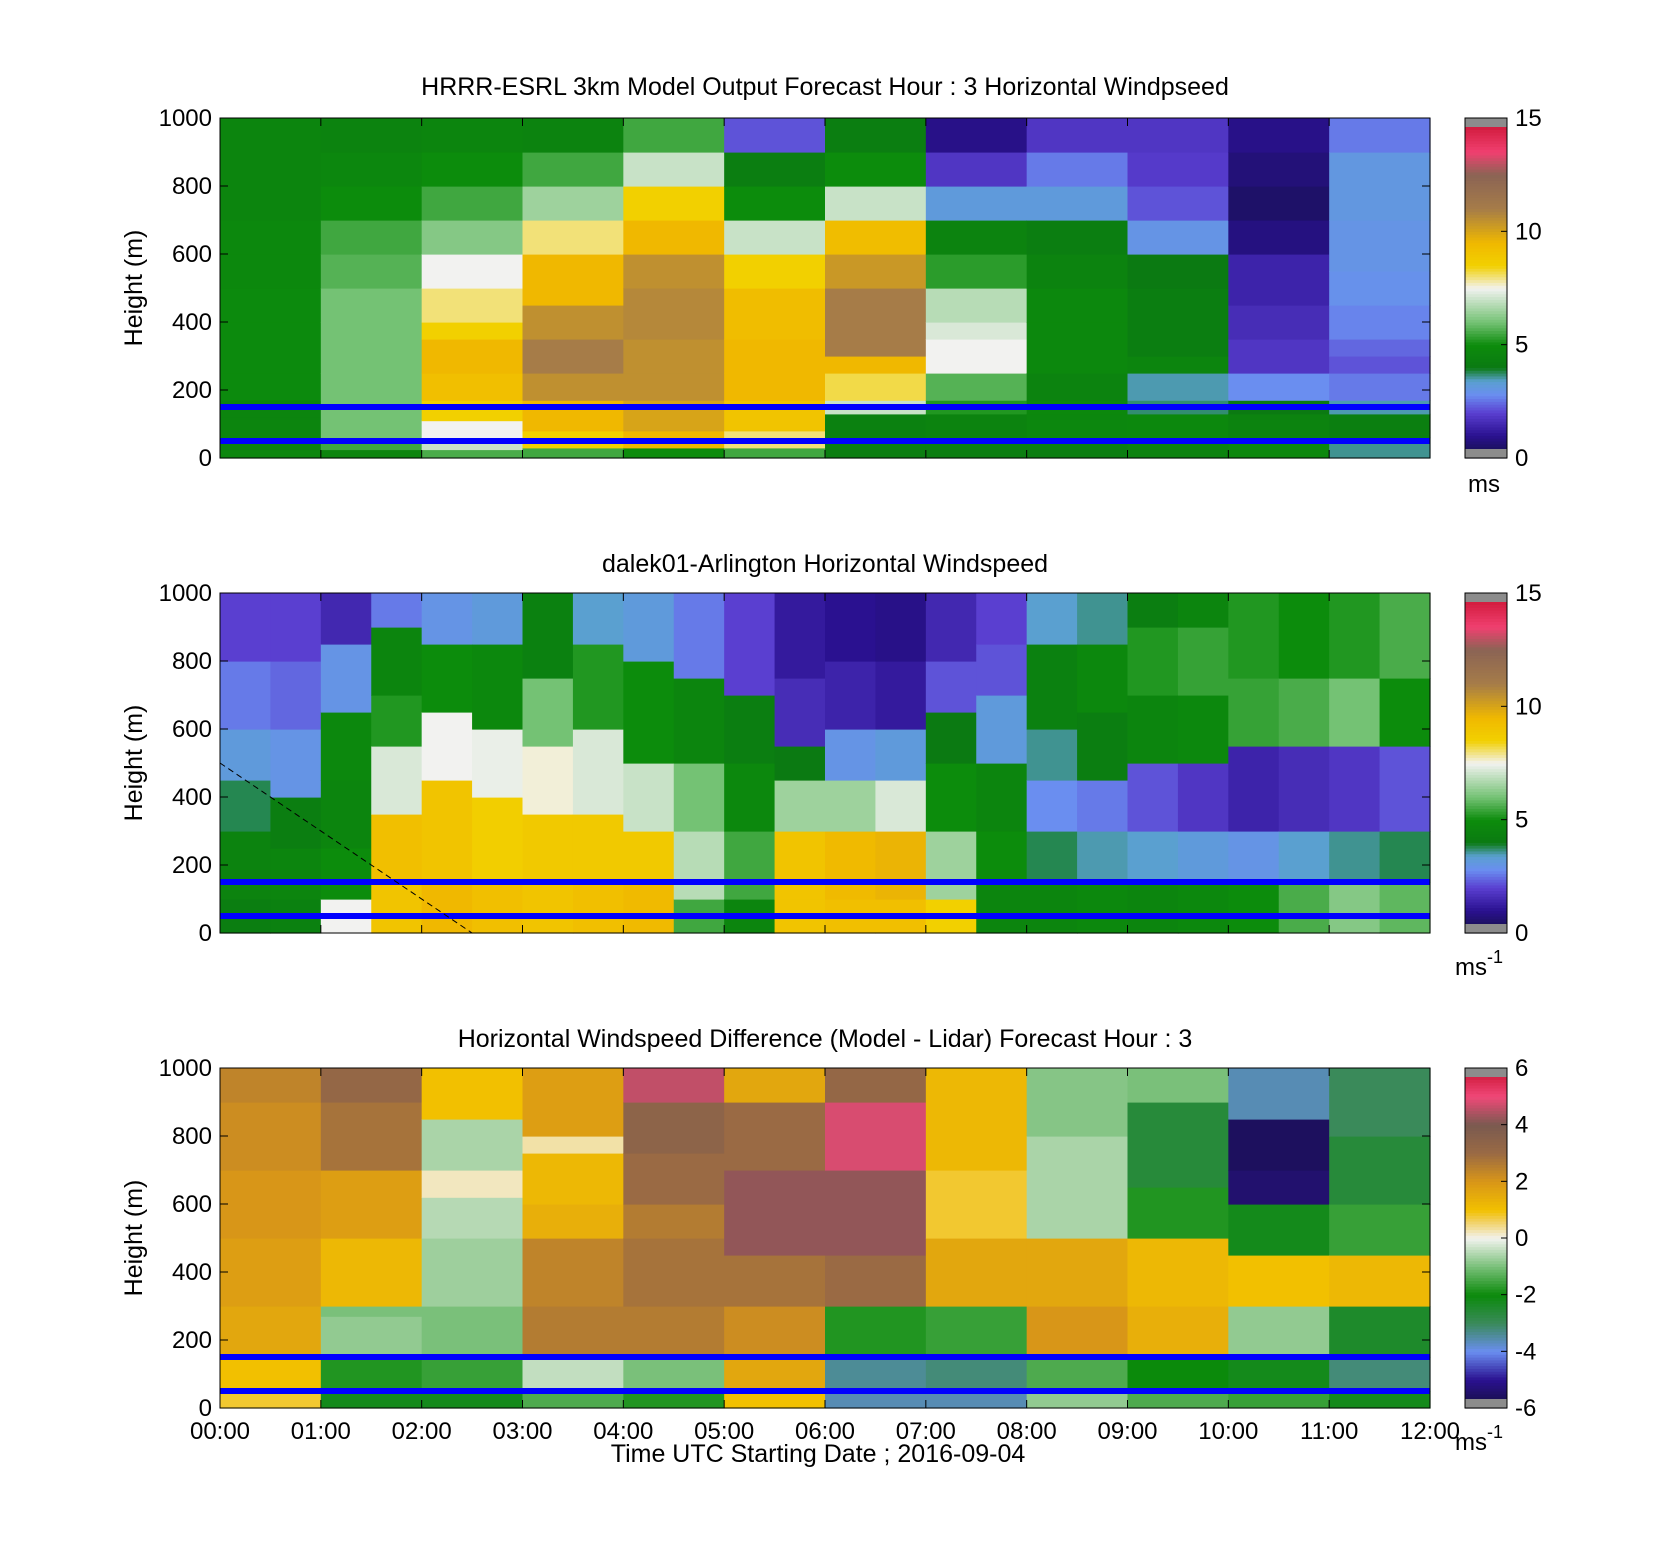 This screenshot has height=1561, width=1680. I want to click on panel-title: dalek01-Arlington Horizontal Windspeed, so click(825, 564).